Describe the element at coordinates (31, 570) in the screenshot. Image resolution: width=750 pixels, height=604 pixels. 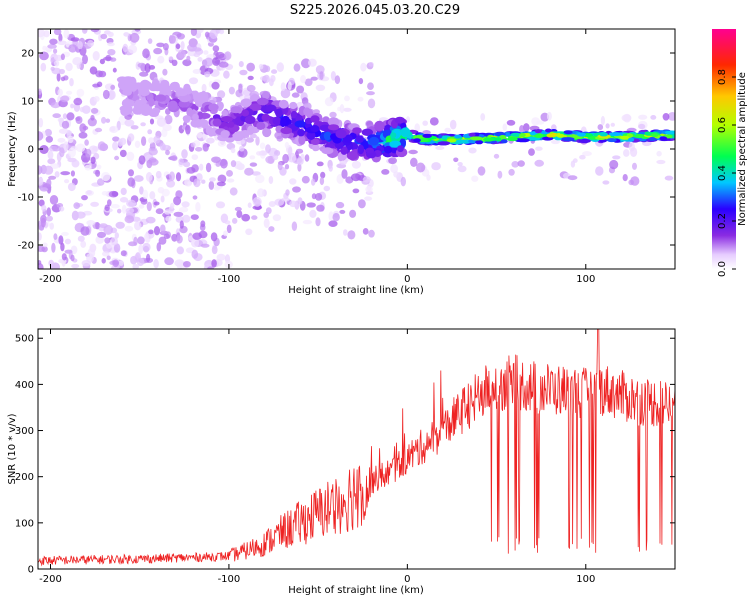
I see `y-tick-label: 0` at that location.